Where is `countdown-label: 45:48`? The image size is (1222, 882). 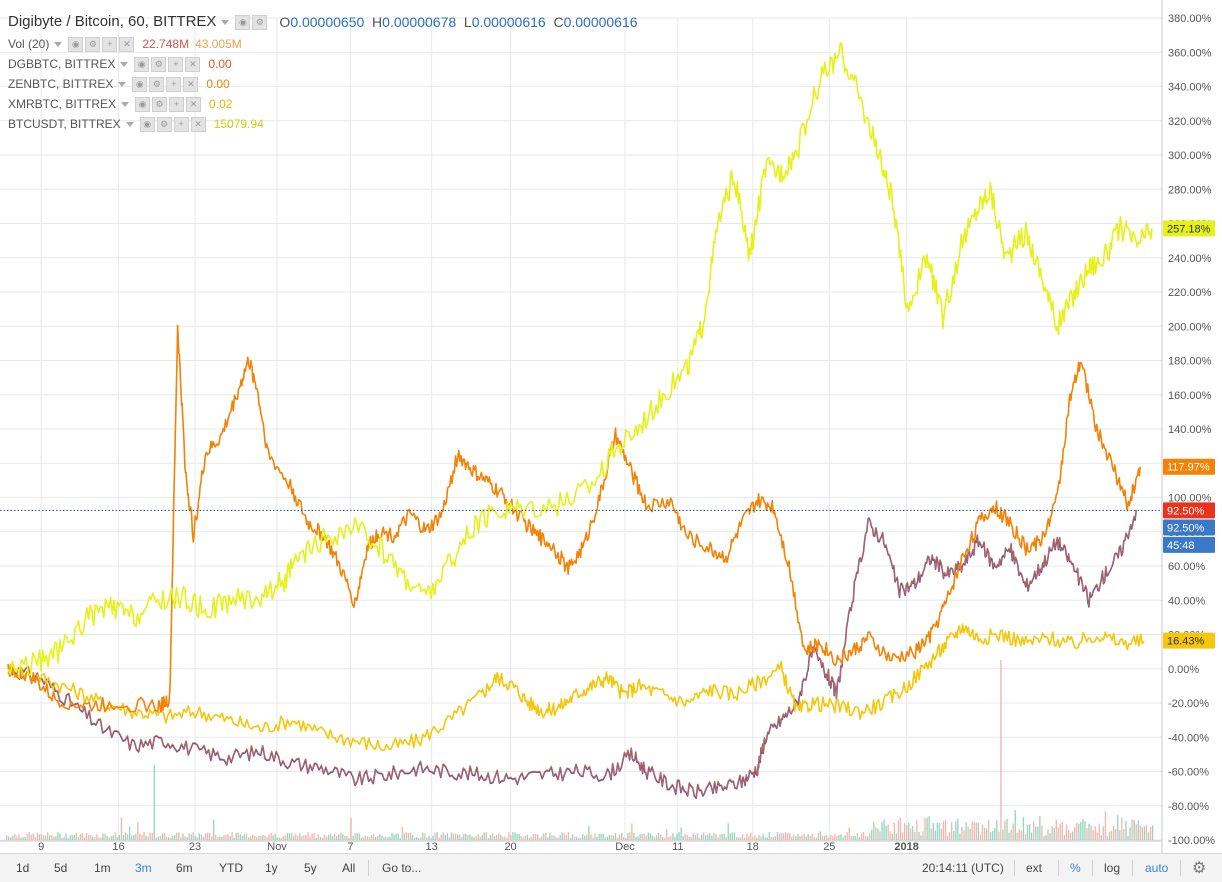 countdown-label: 45:48 is located at coordinates (1181, 546).